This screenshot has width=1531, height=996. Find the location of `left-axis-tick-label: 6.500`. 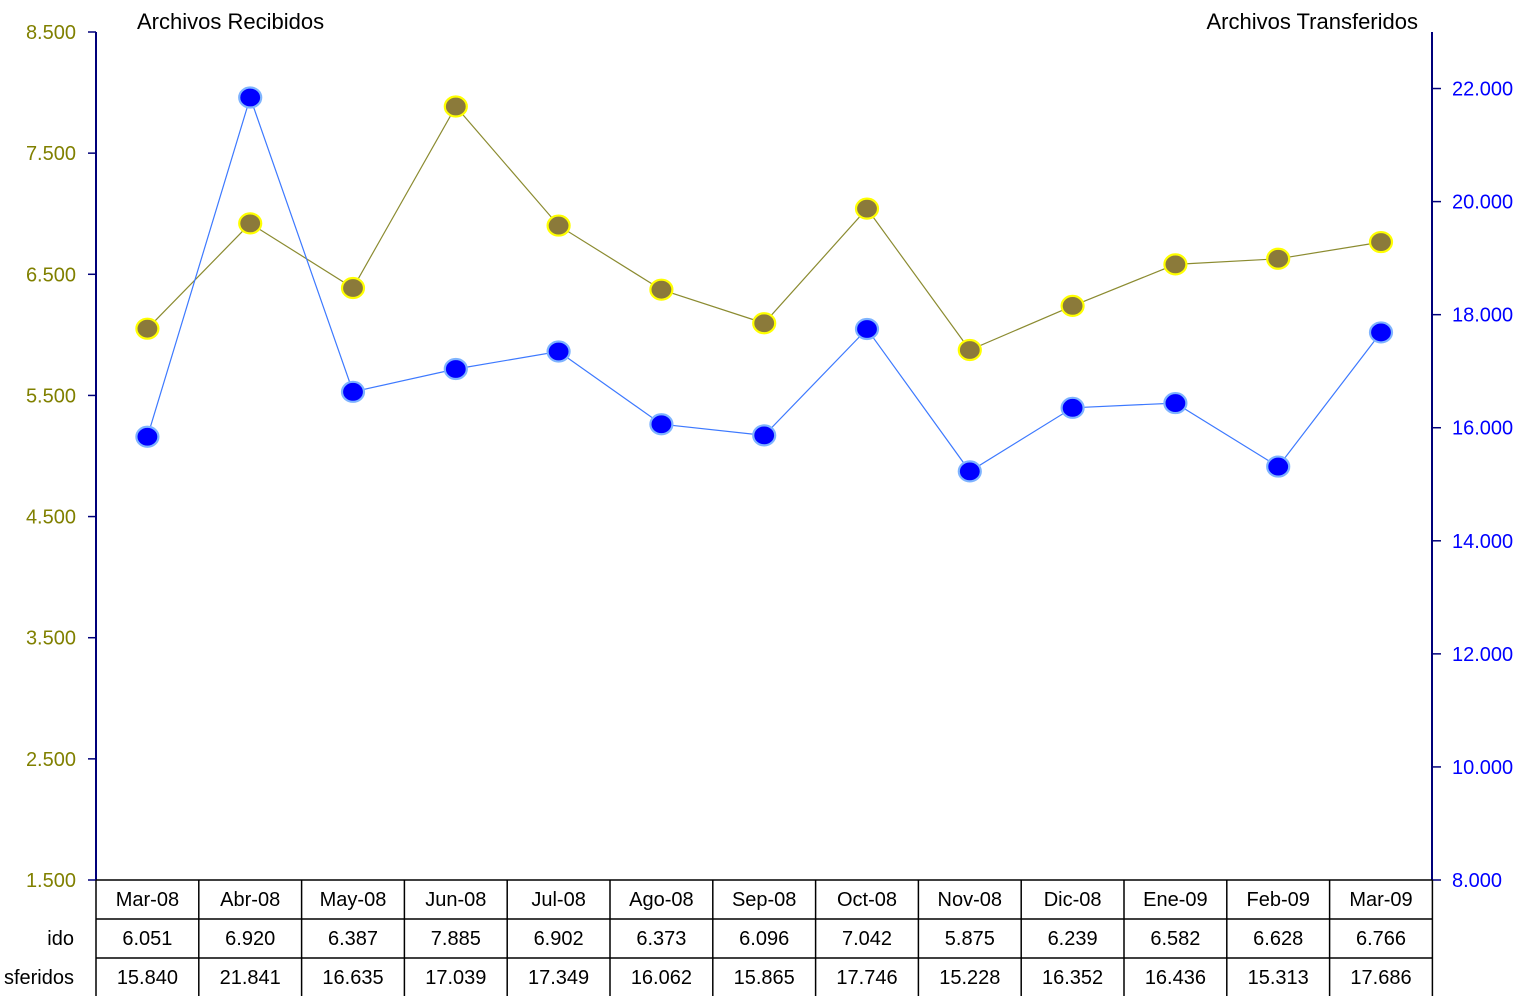

left-axis-tick-label: 6.500 is located at coordinates (51, 275).